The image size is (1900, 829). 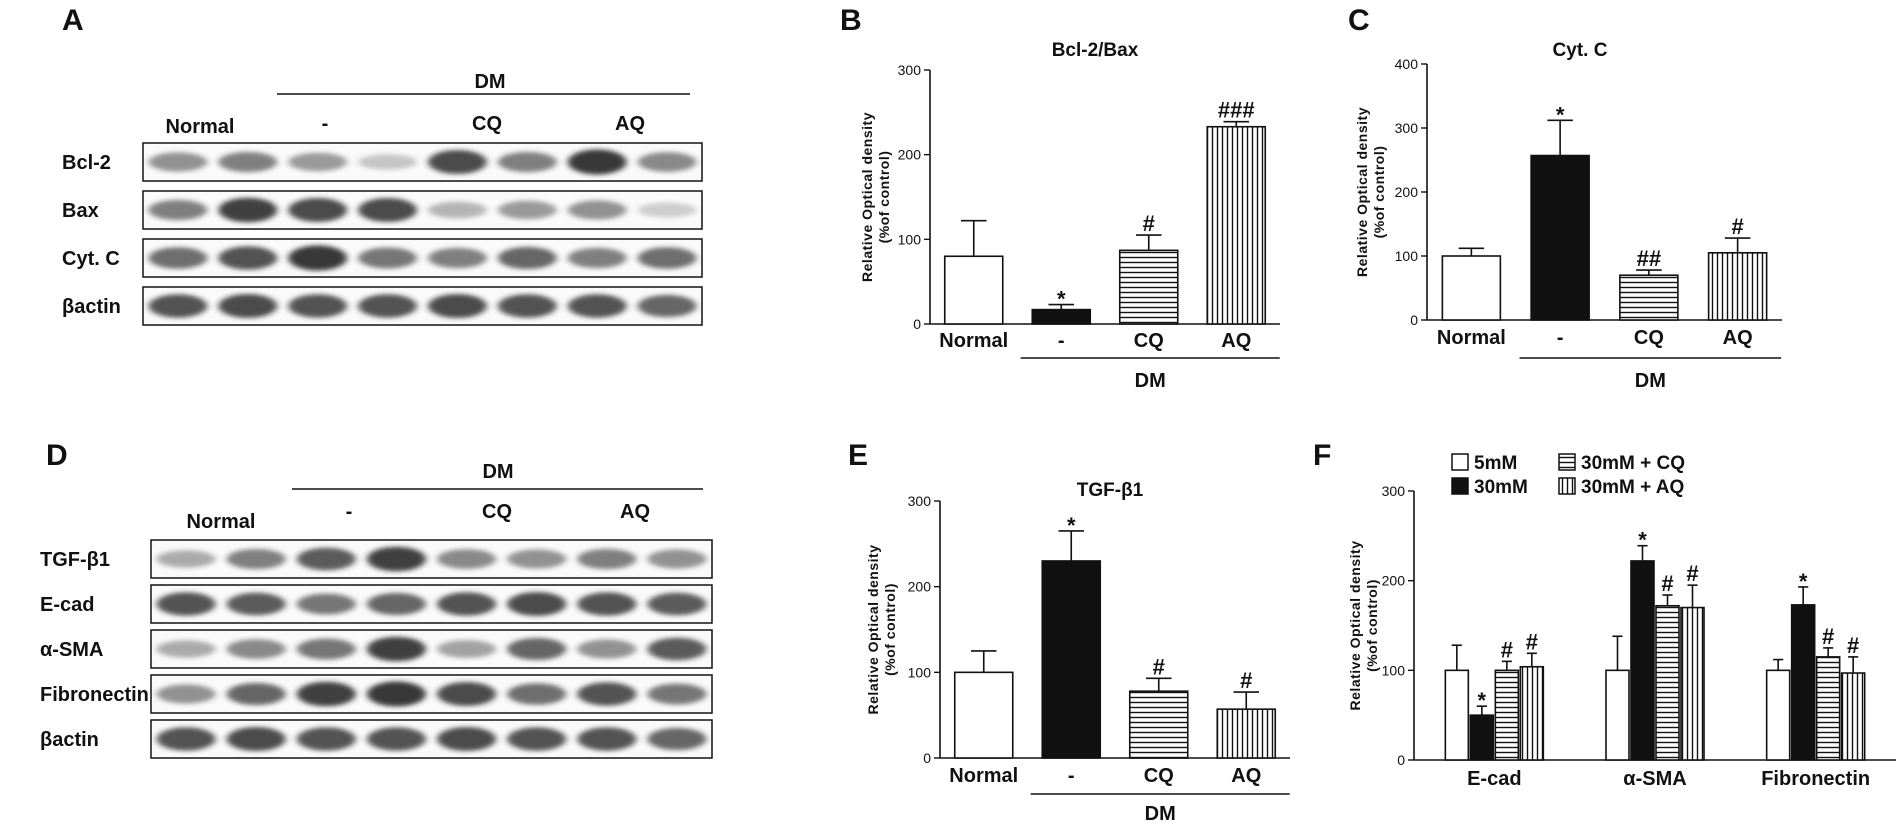 What do you see at coordinates (382, 162) in the screenshot?
I see `blot-a-row-bcl-2: Bcl-2` at bounding box center [382, 162].